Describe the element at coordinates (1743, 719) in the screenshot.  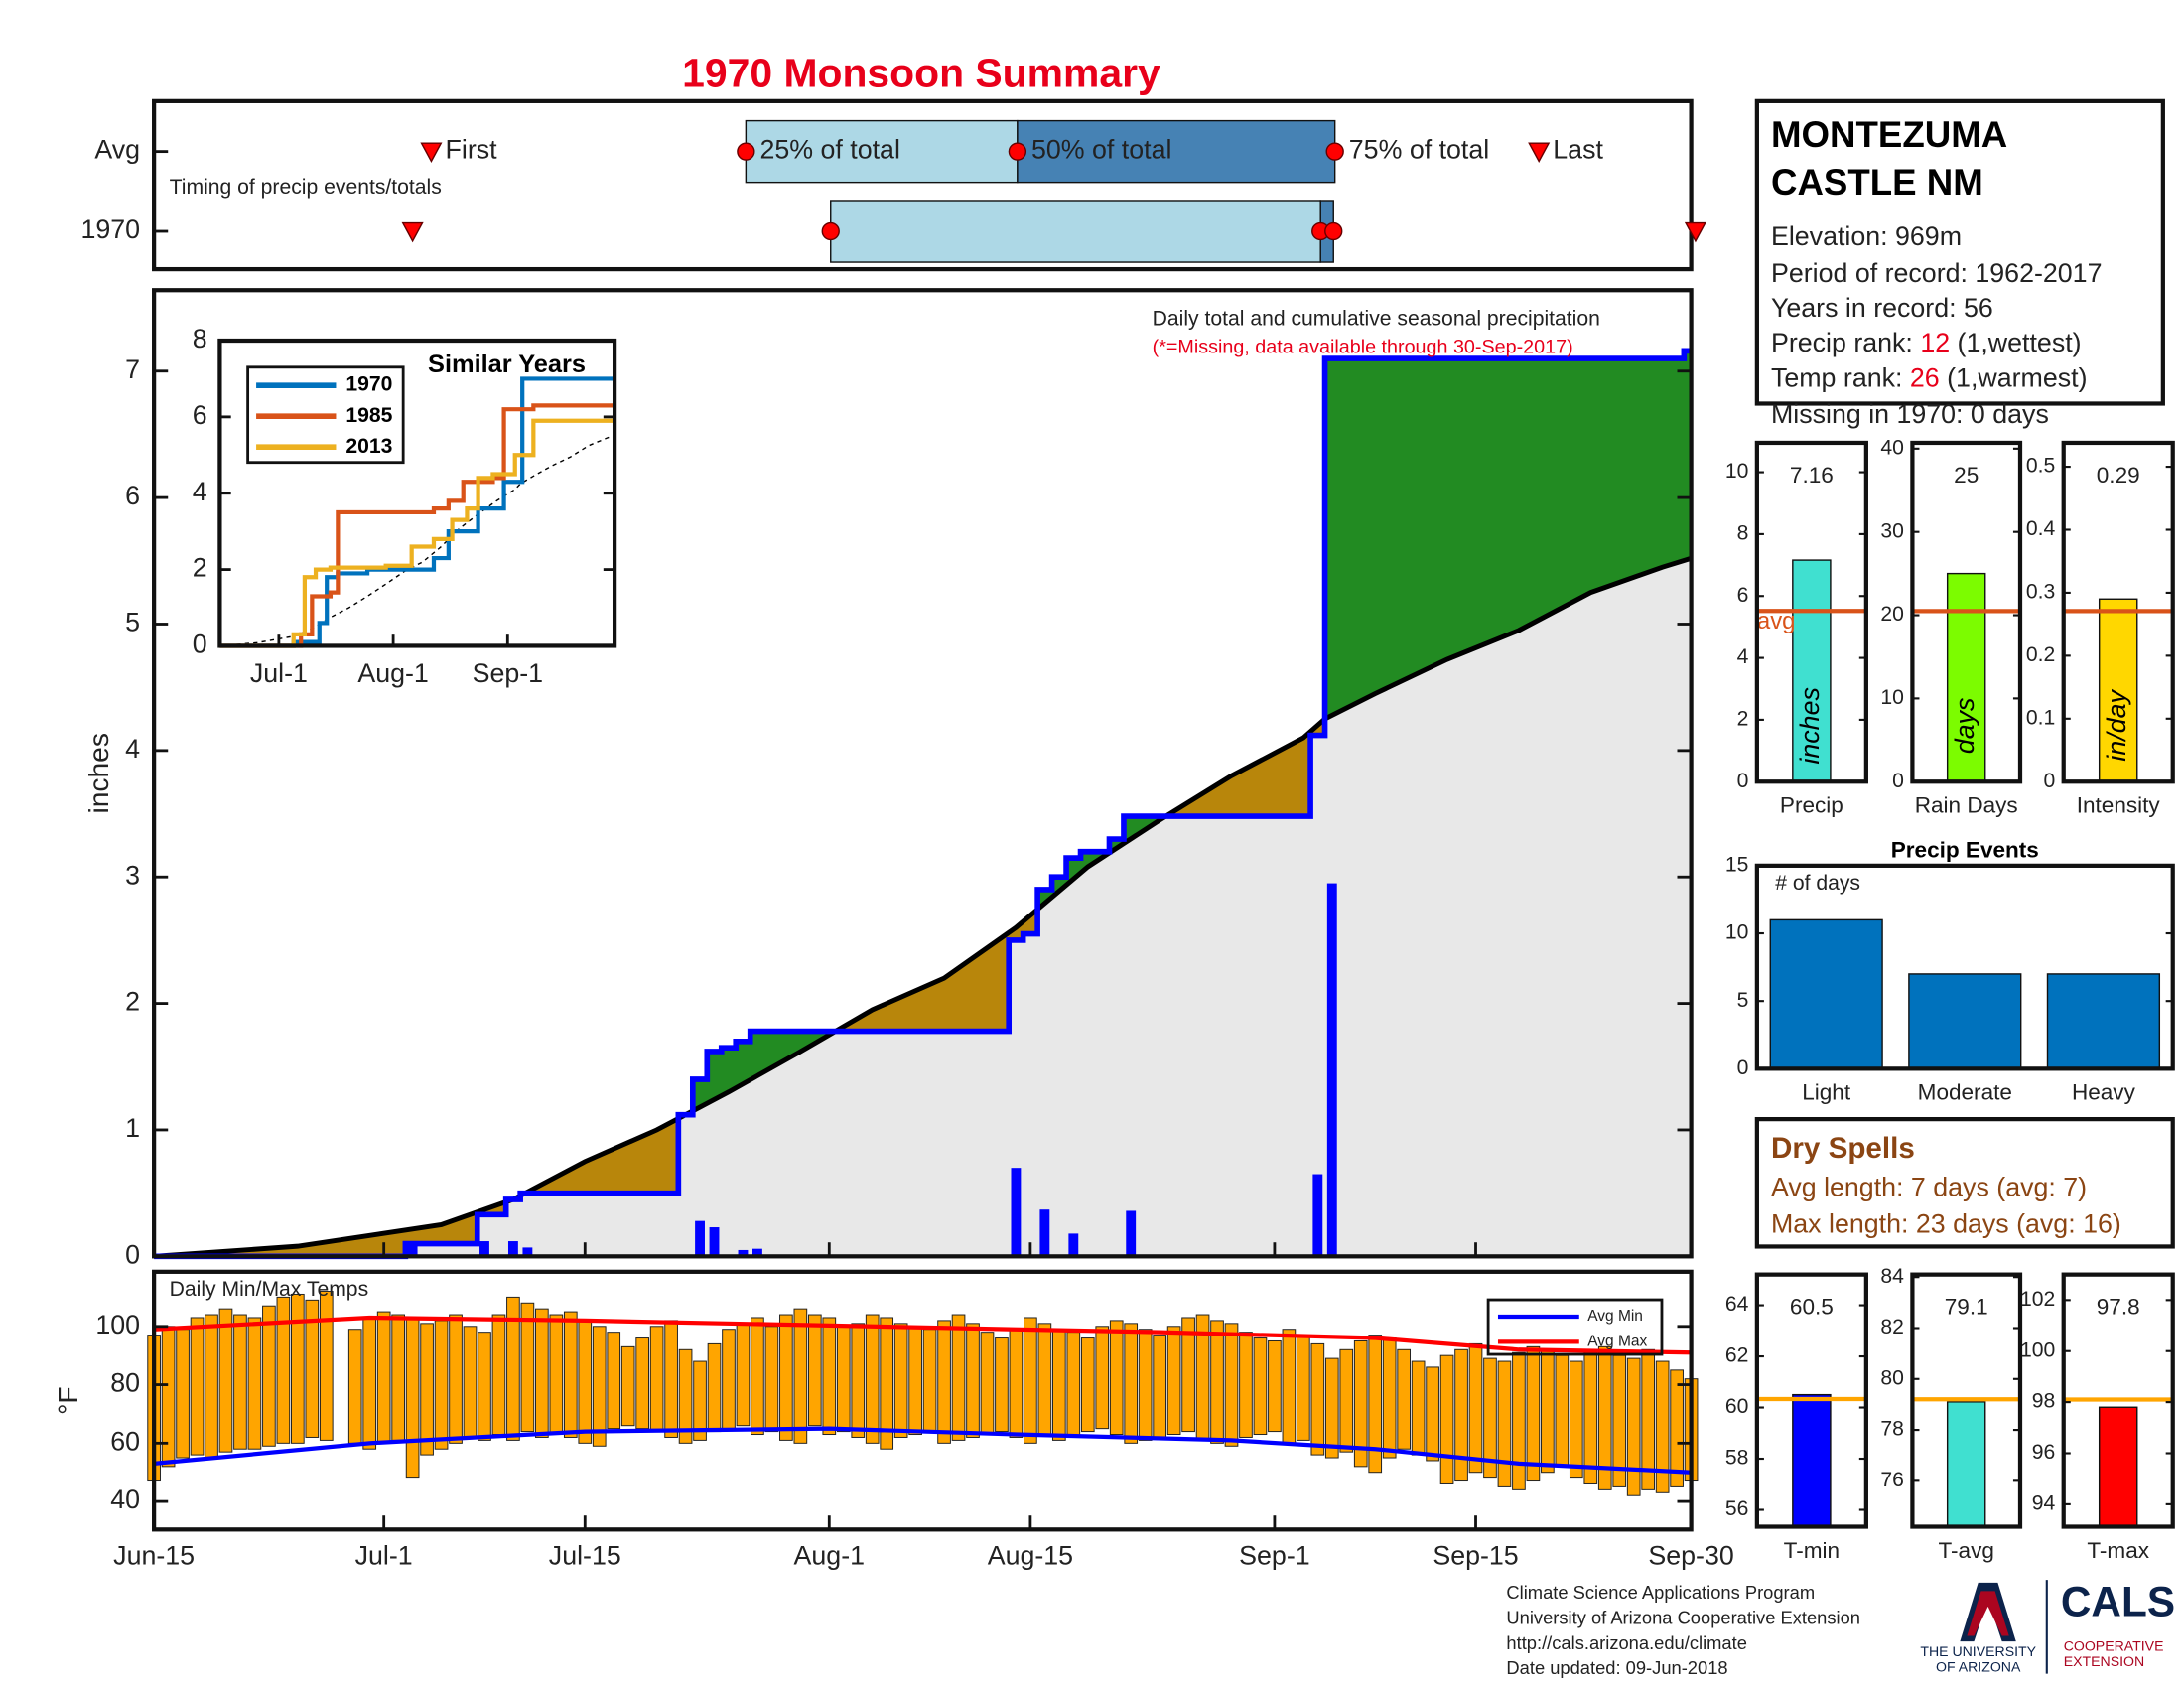
I see `y-tick-label: 2` at that location.